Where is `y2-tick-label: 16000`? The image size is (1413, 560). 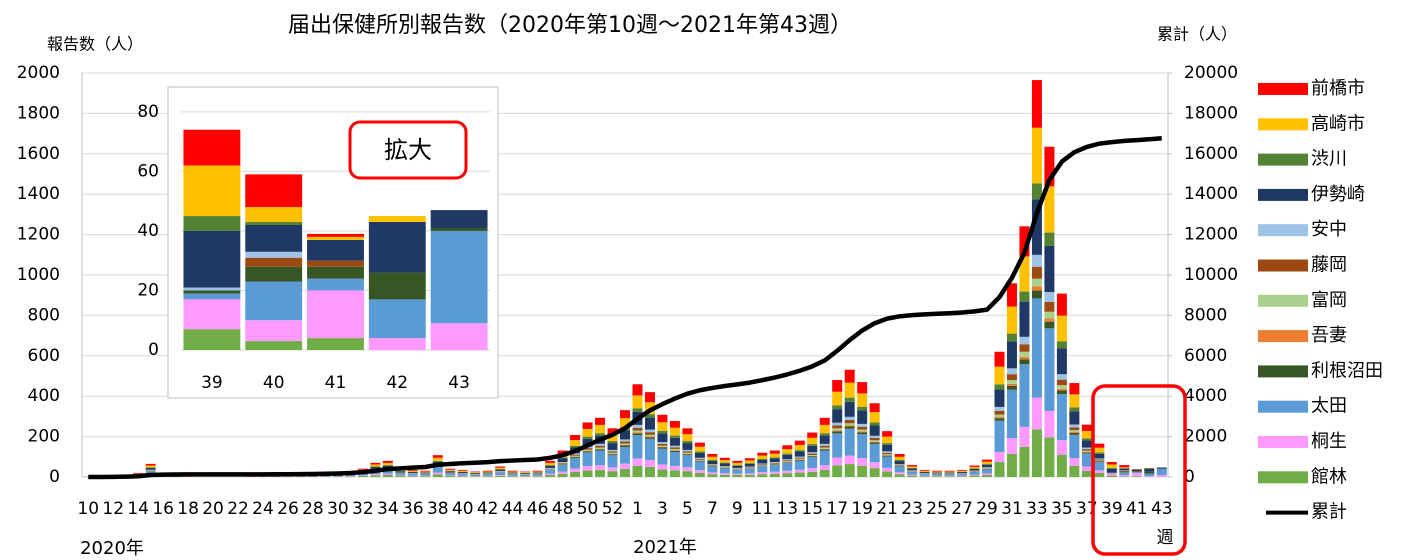 y2-tick-label: 16000 is located at coordinates (1211, 154).